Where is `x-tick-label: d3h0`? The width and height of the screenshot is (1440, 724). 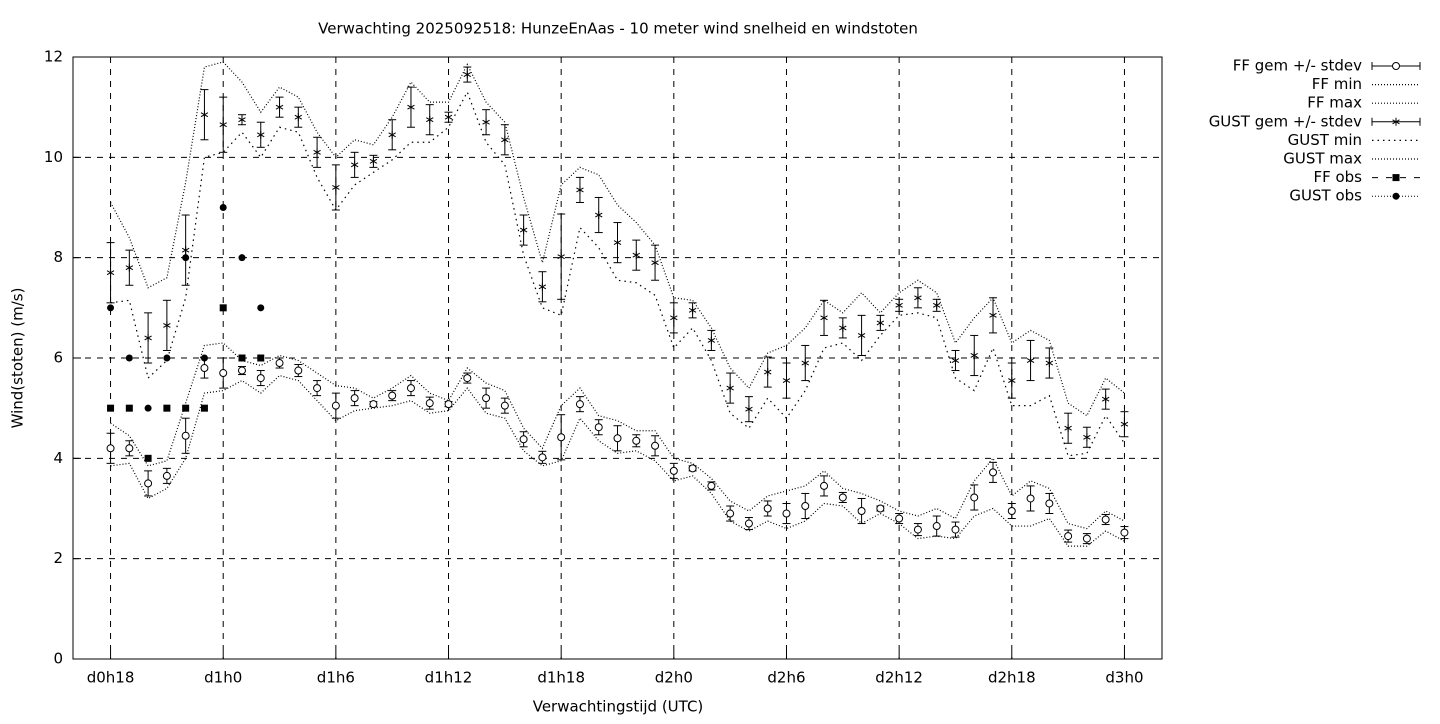 x-tick-label: d3h0 is located at coordinates (1124, 678).